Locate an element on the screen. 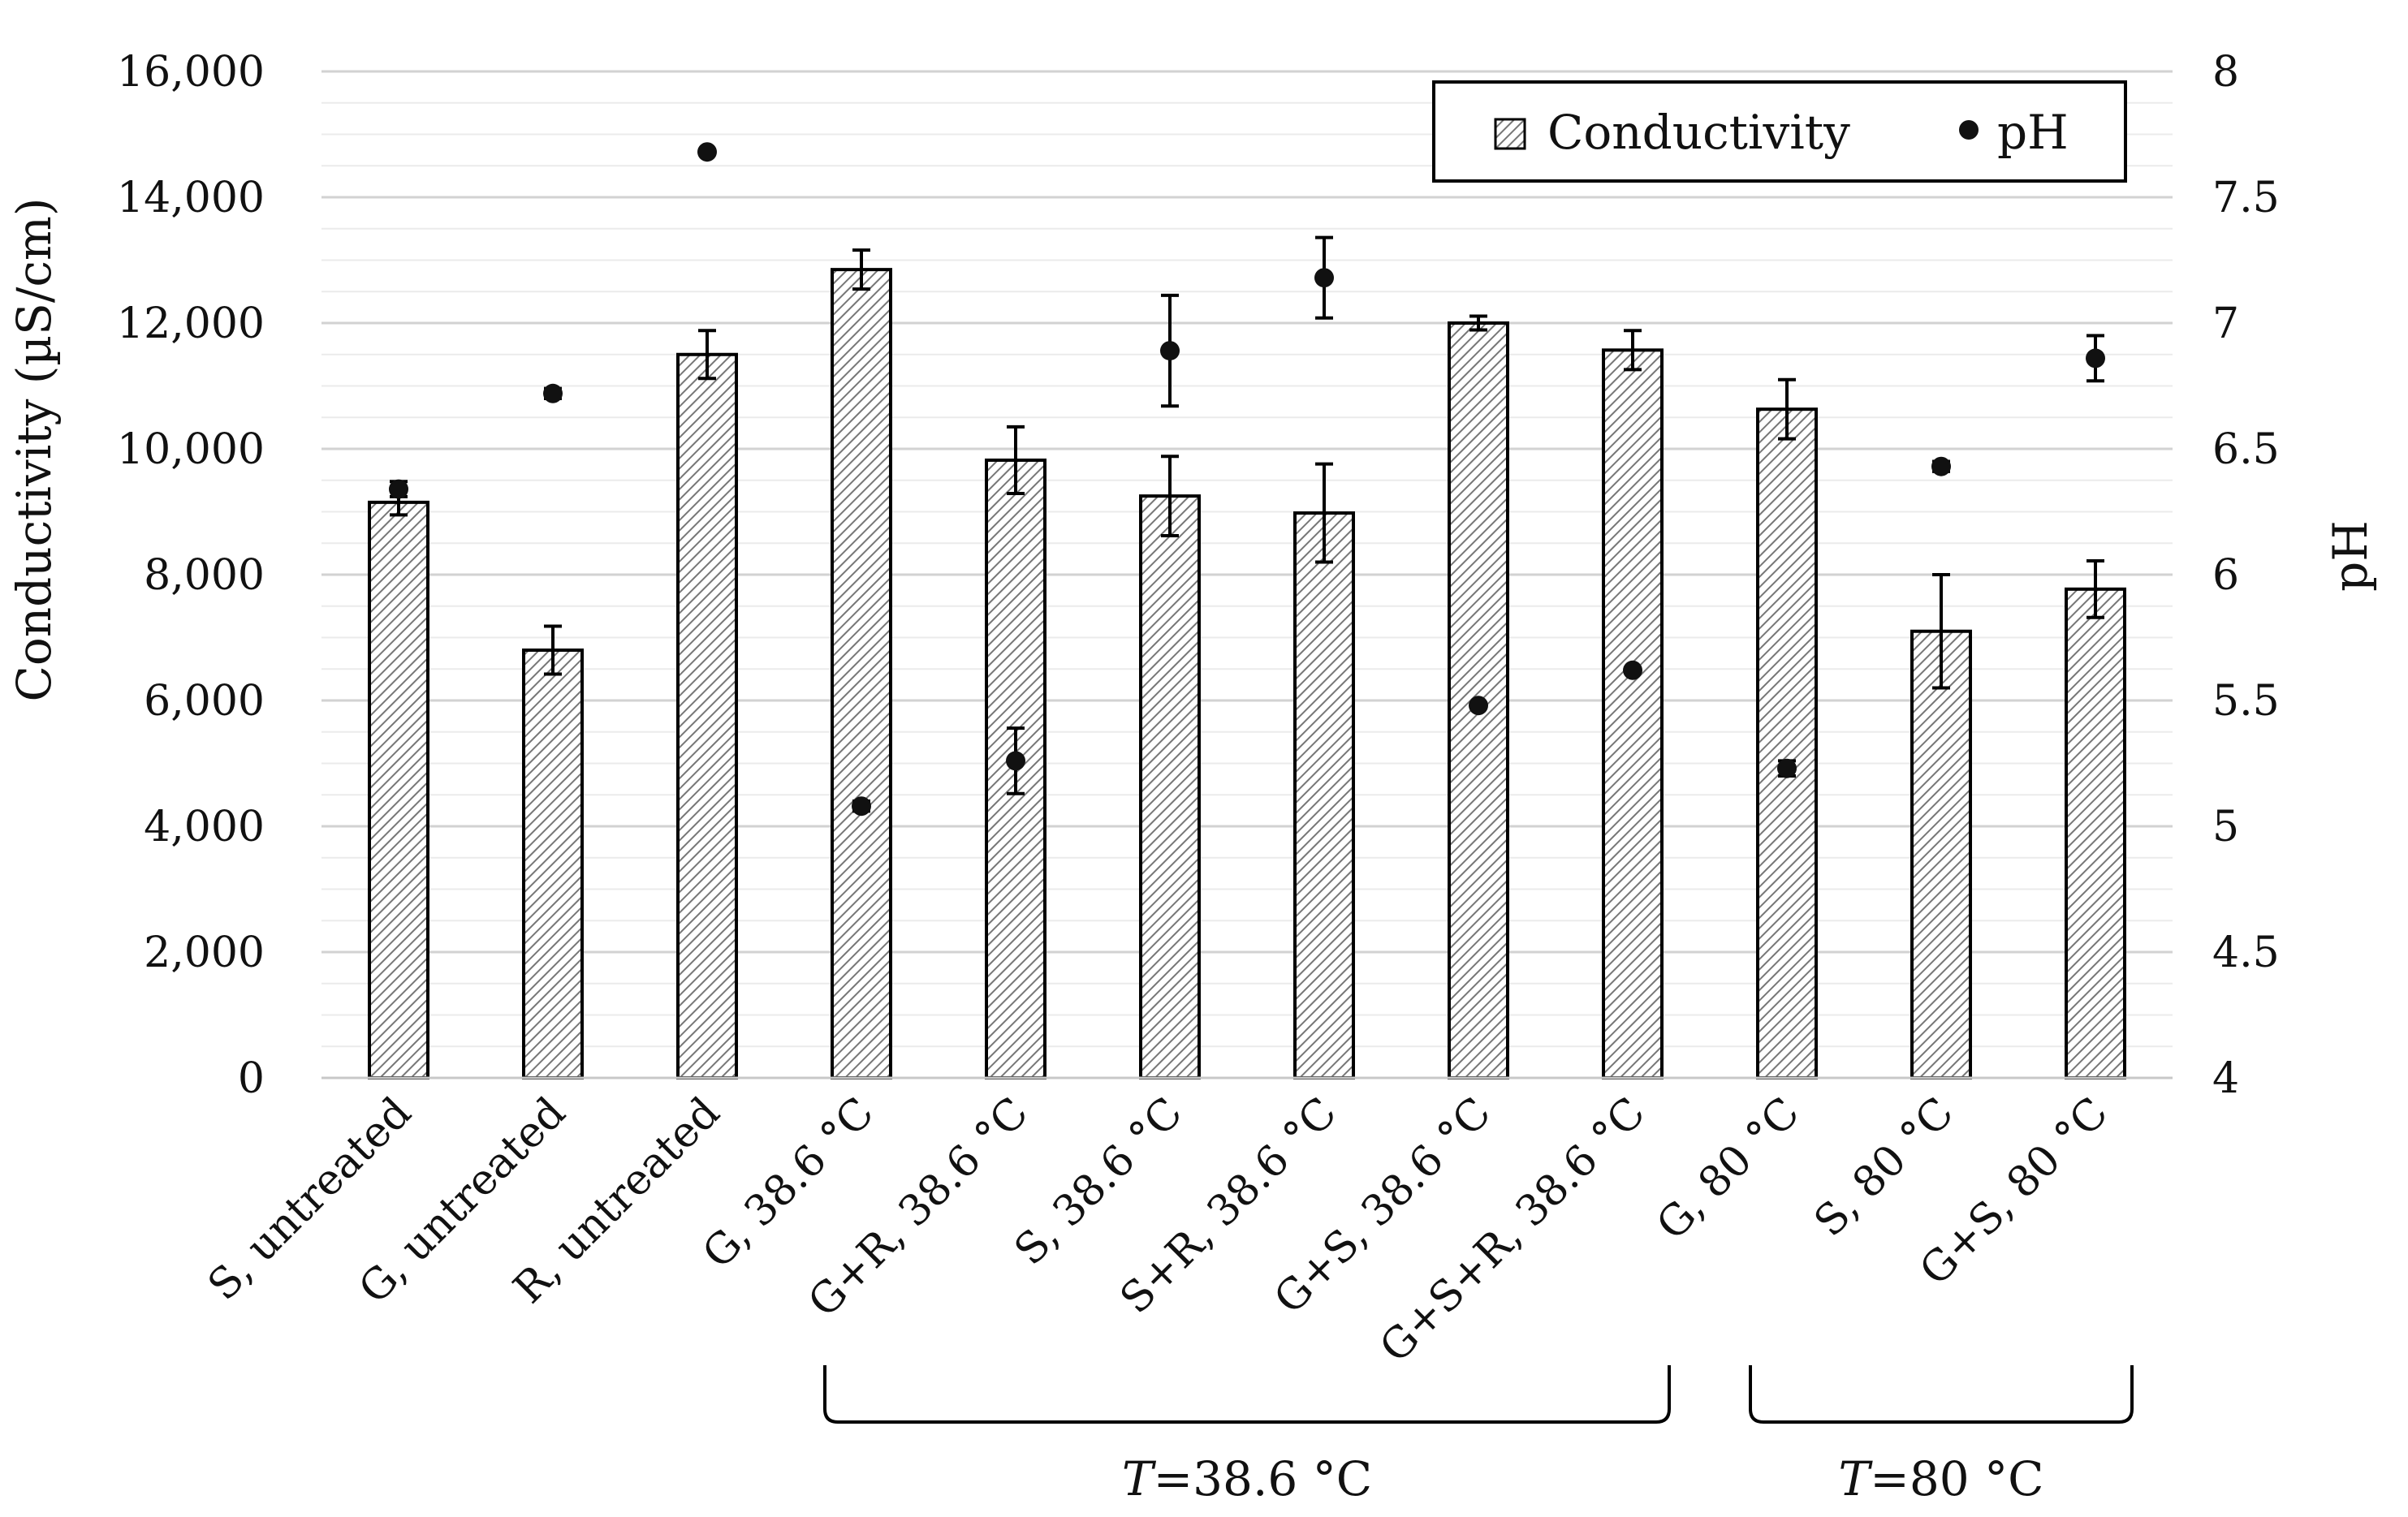  y2-tick-label: 5 is located at coordinates (2225, 827).